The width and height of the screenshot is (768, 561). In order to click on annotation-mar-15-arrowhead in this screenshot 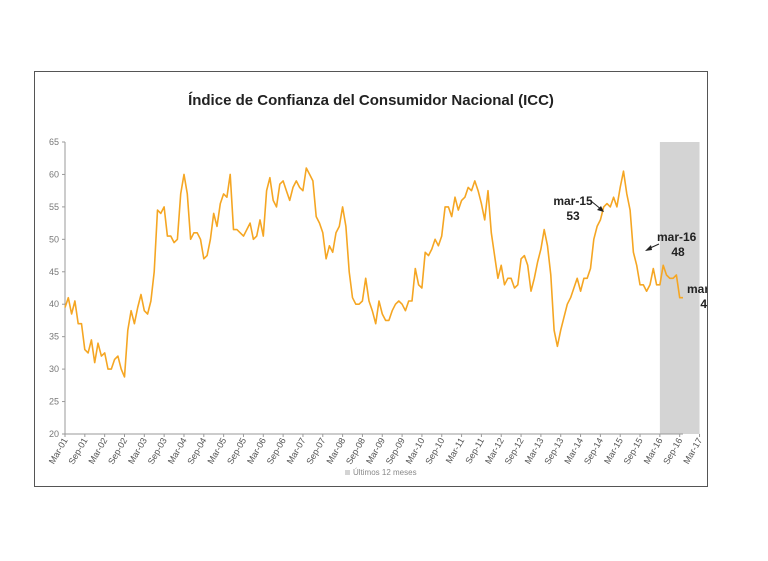, I will do `click(600, 209)`.